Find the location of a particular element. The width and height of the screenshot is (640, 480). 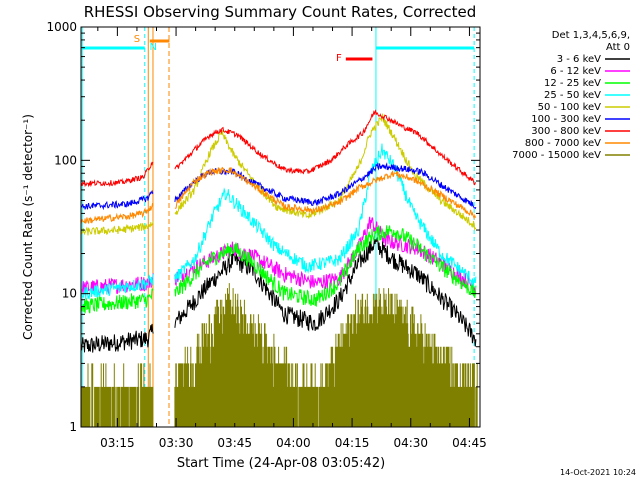

legend-entry-label: 12 - 25 keV is located at coordinates (572, 83).